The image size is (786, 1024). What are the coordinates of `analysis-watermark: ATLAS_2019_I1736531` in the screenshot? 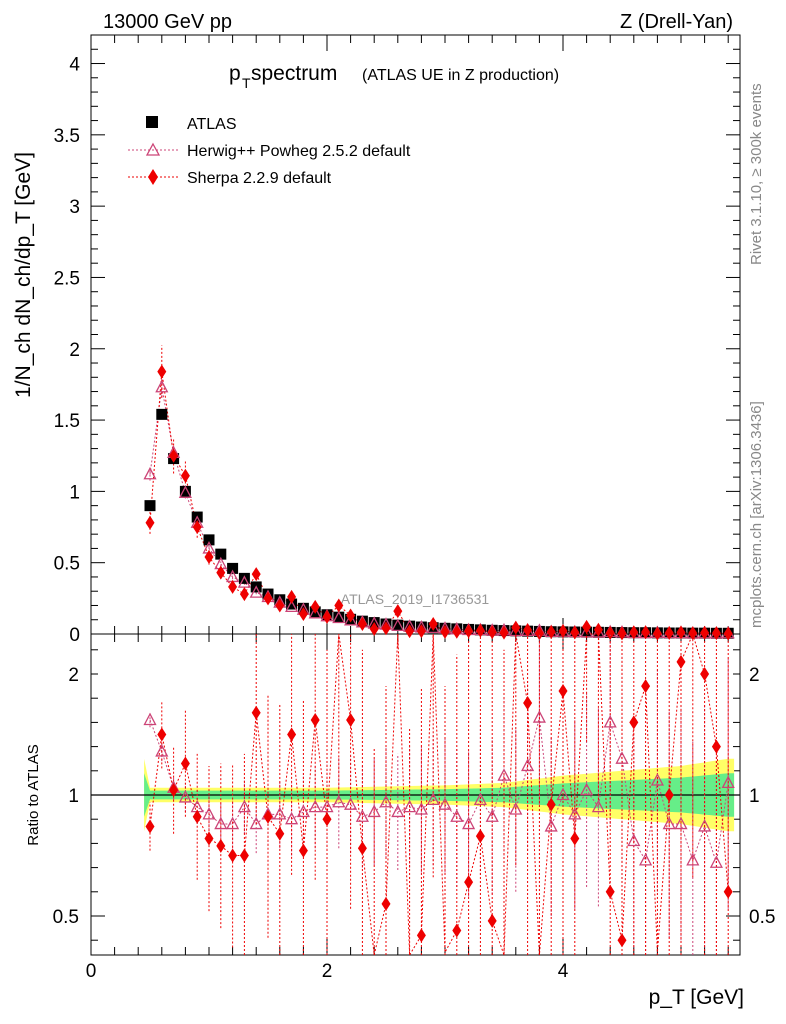 It's located at (415, 599).